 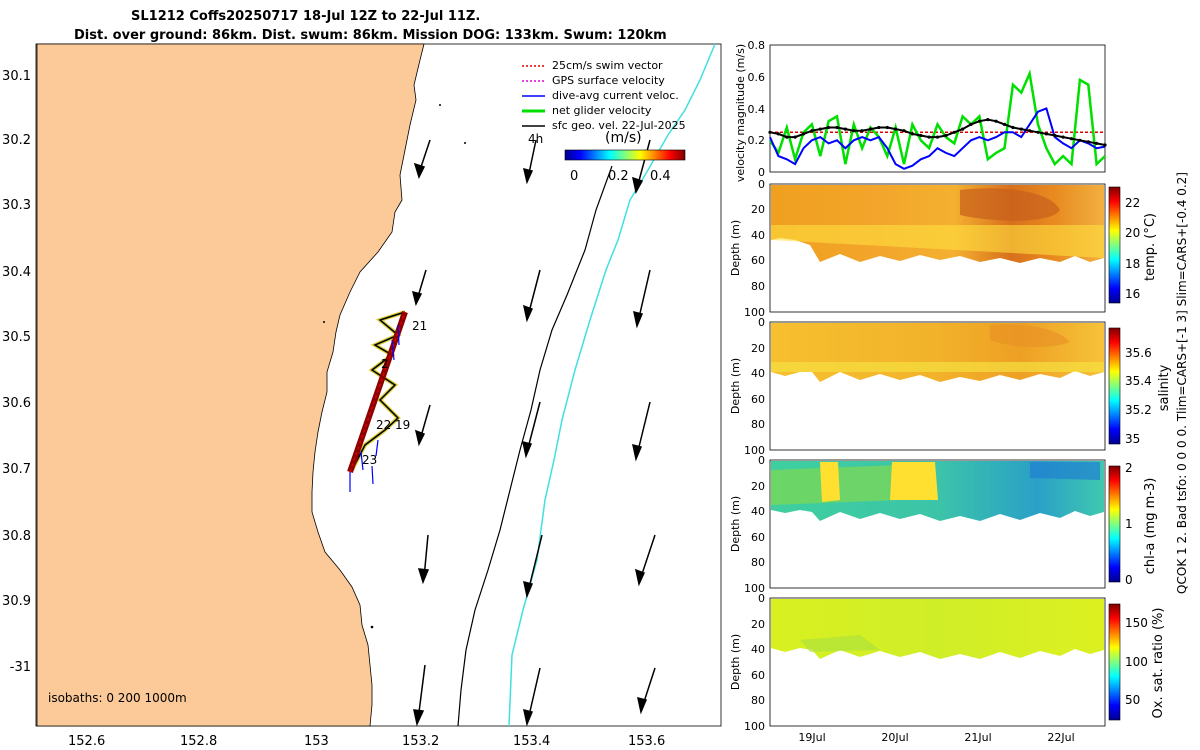 I want to click on colorbar-tick: 35, so click(x=1132, y=439).